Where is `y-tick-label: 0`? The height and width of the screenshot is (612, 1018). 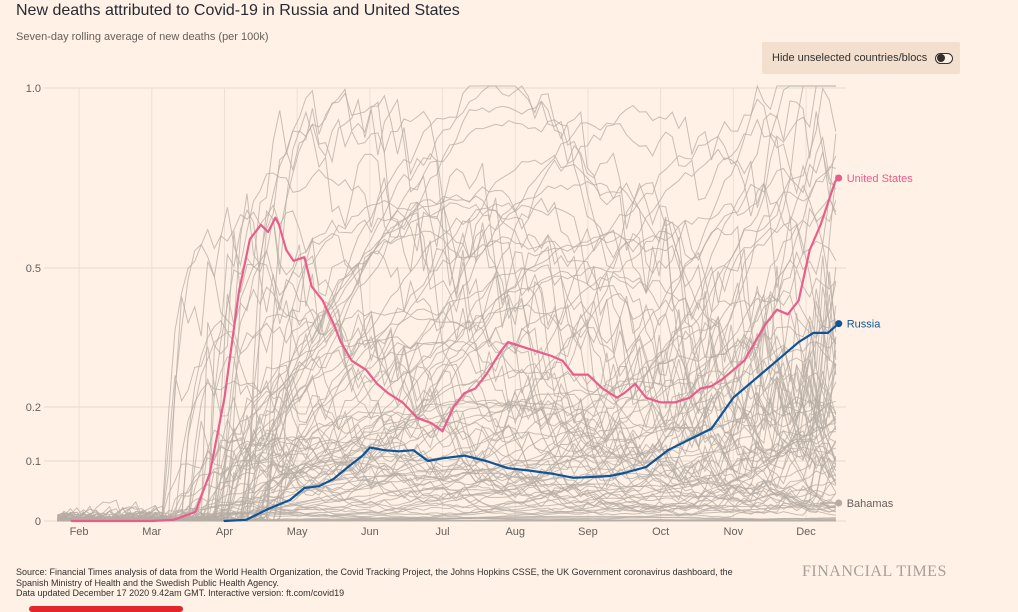
y-tick-label: 0 is located at coordinates (38, 522).